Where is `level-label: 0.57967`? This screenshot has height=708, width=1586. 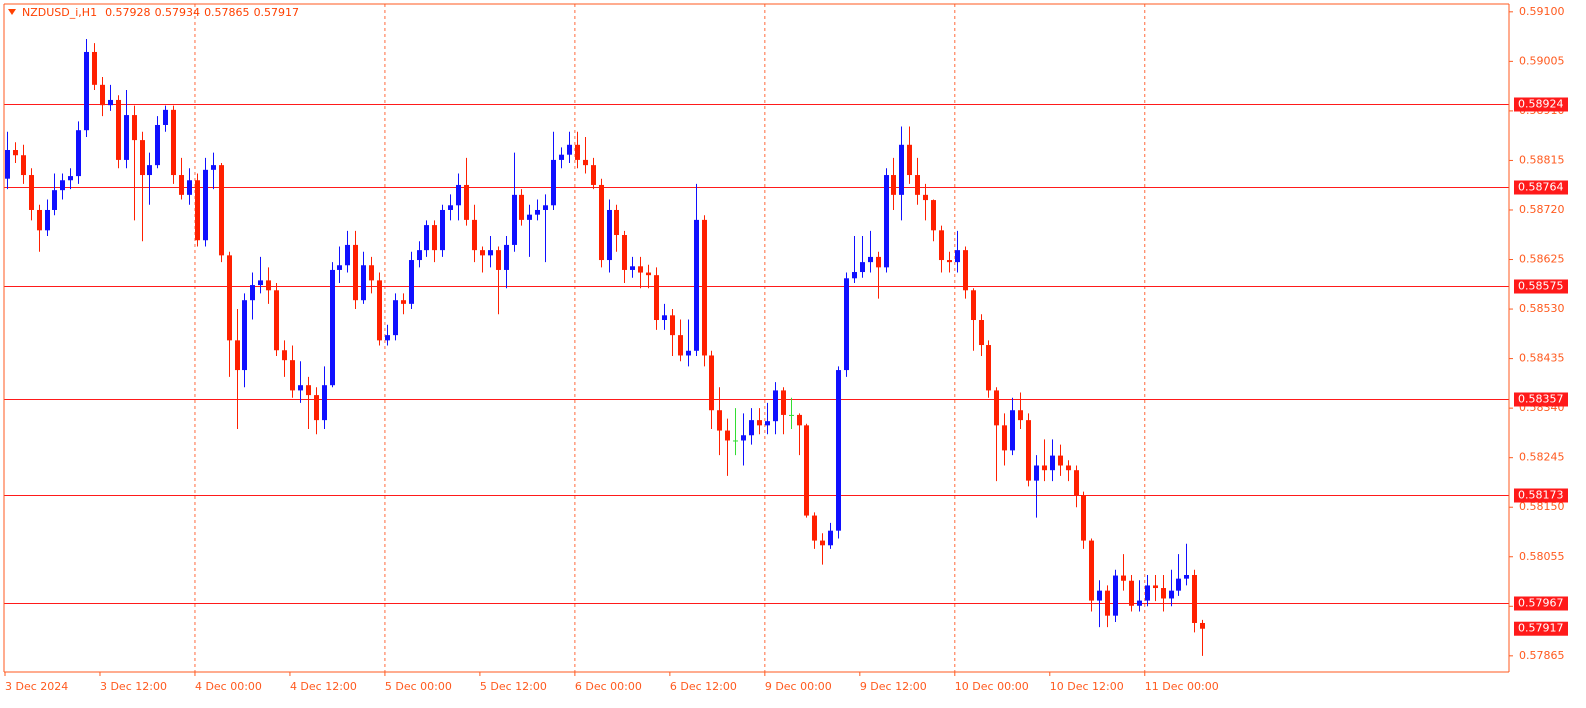 level-label: 0.57967 is located at coordinates (1541, 603).